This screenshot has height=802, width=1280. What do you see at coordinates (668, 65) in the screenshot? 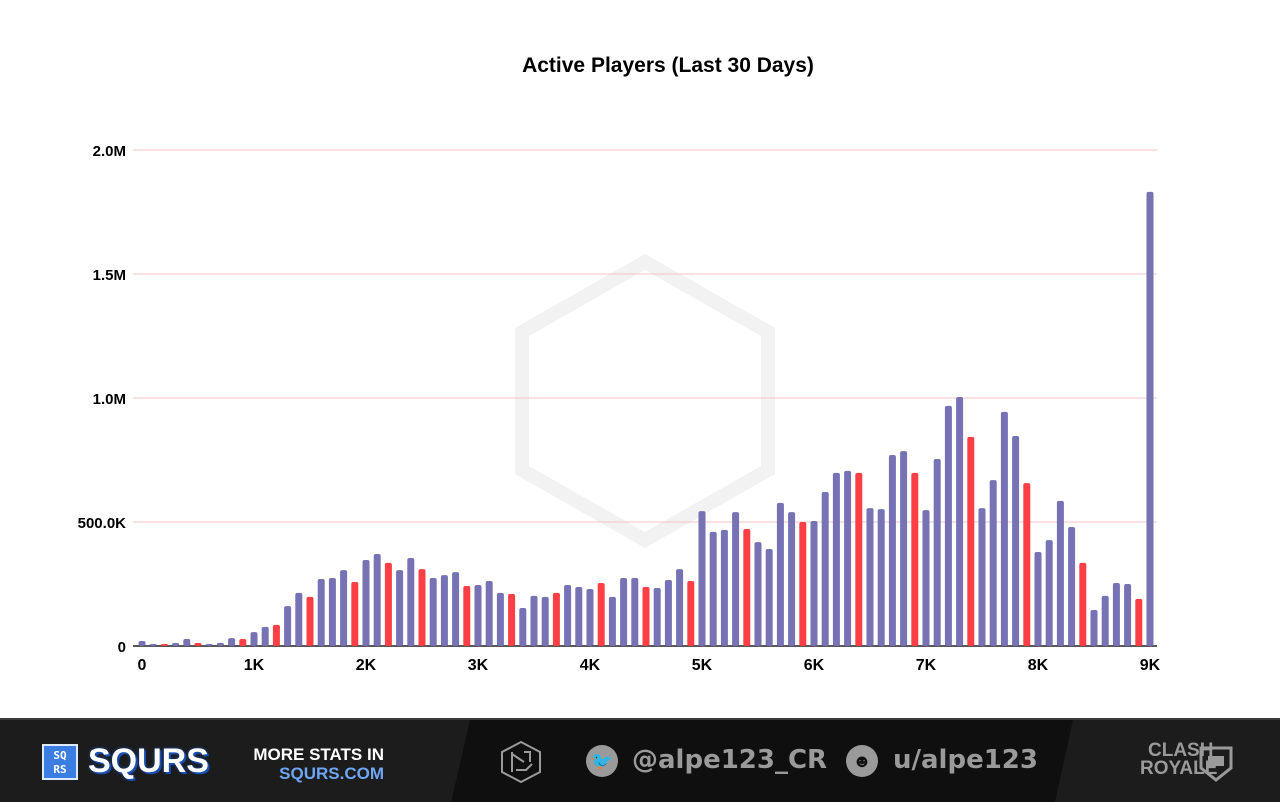
I see `chart-title: Active Players (Last 30 Days)` at bounding box center [668, 65].